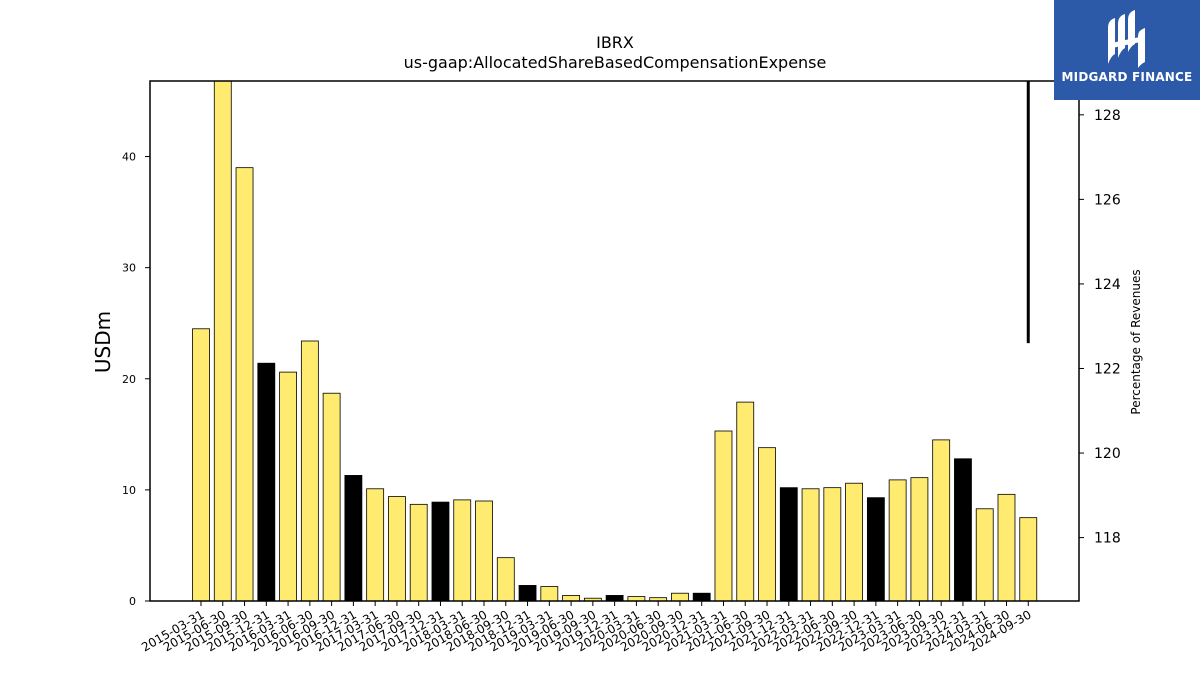 This screenshot has height=675, width=1200. What do you see at coordinates (129, 268) in the screenshot?
I see `y-tick-label: 30` at bounding box center [129, 268].